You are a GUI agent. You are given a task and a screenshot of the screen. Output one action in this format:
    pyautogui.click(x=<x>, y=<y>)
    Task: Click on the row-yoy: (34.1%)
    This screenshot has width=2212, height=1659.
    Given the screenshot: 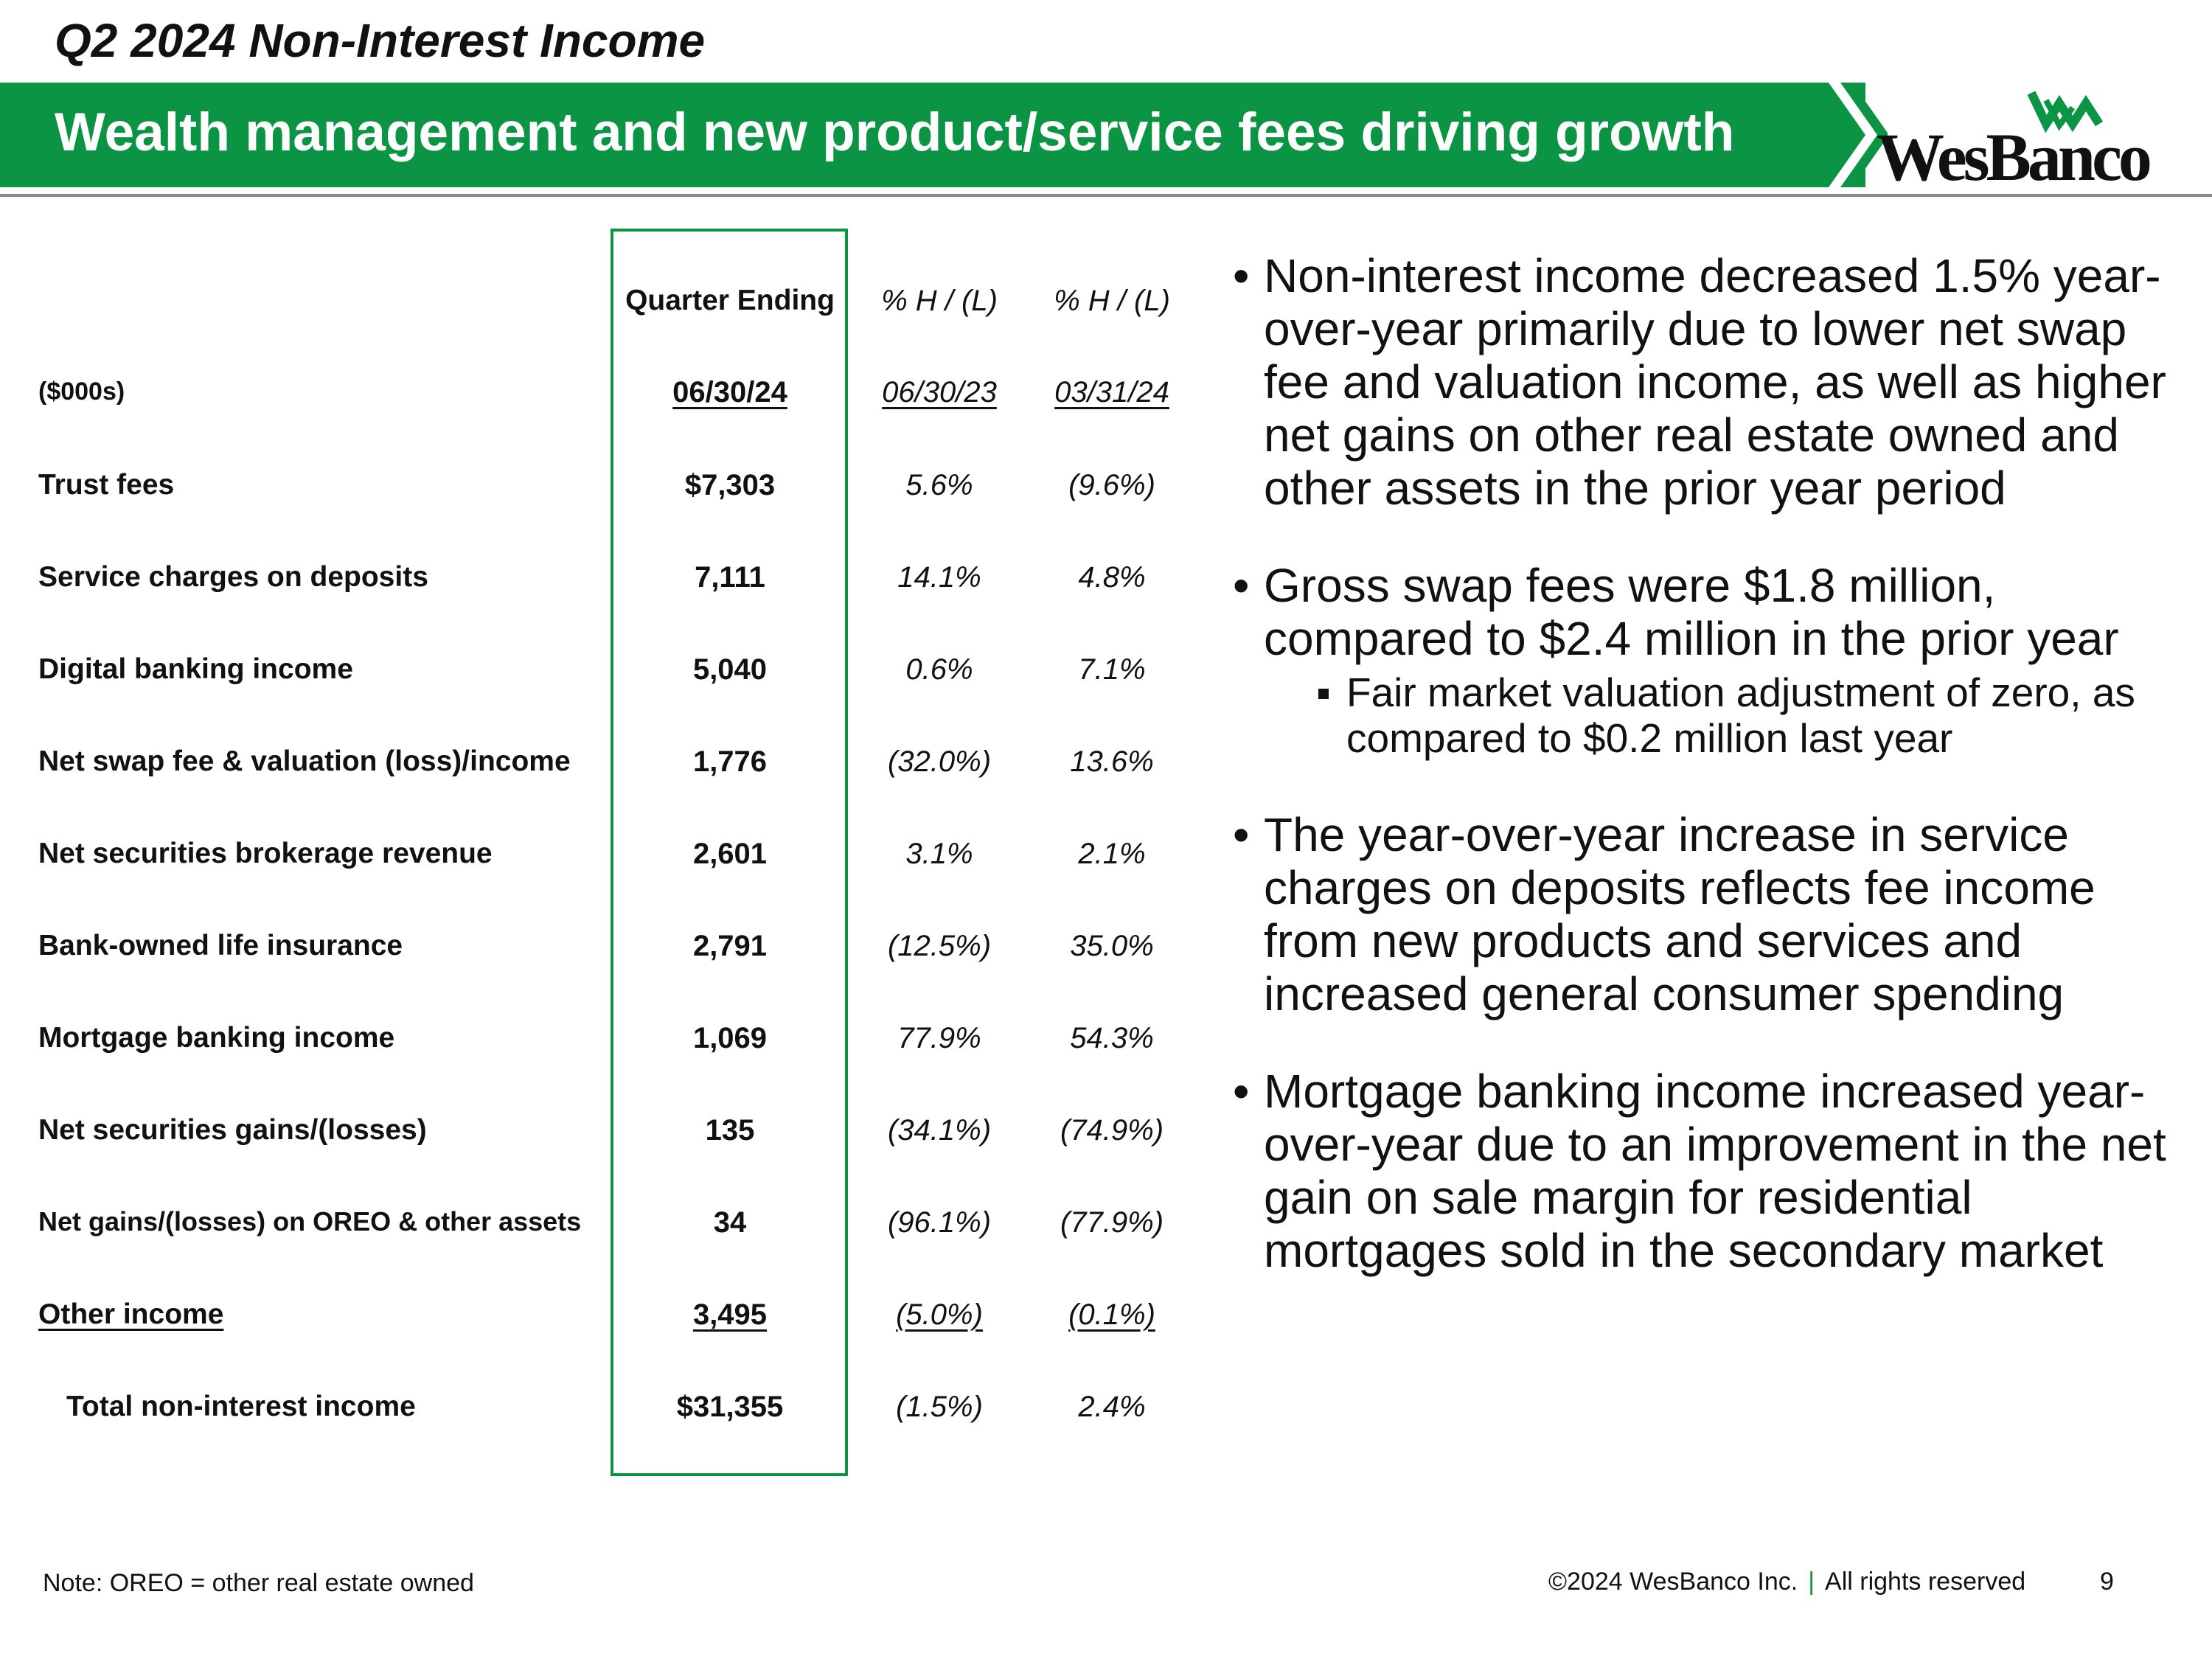 What is the action you would take?
    pyautogui.click(x=939, y=1130)
    